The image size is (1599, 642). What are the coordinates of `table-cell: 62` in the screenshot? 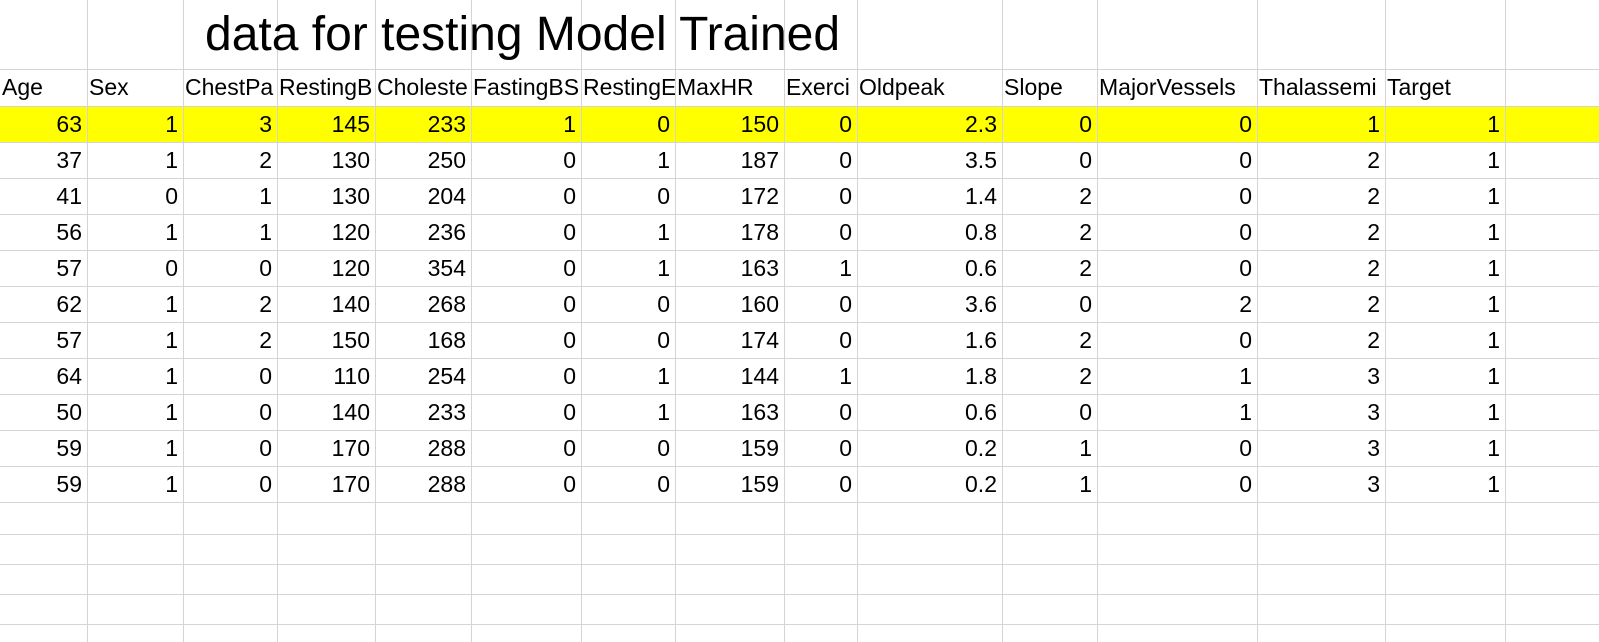 It's located at (69, 304).